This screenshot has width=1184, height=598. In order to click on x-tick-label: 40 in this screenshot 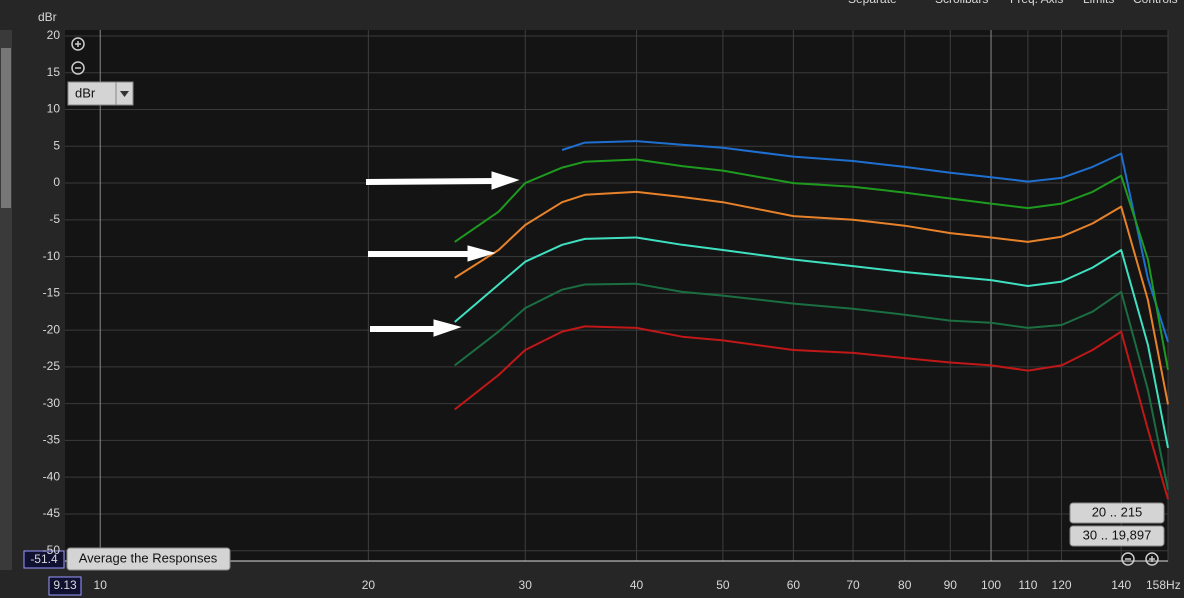, I will do `click(637, 585)`.